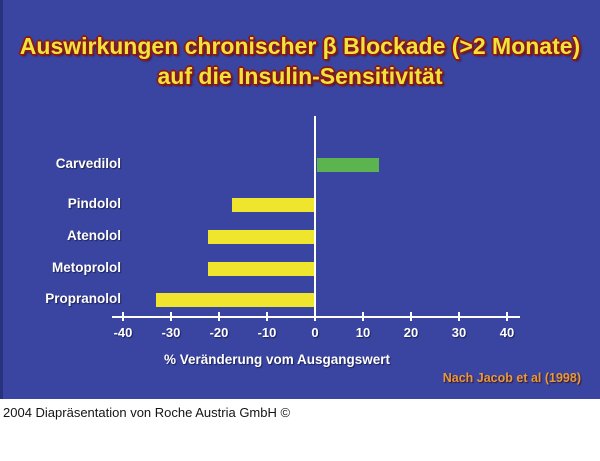  What do you see at coordinates (363, 332) in the screenshot?
I see `x-axis-tick-label-10: 10` at bounding box center [363, 332].